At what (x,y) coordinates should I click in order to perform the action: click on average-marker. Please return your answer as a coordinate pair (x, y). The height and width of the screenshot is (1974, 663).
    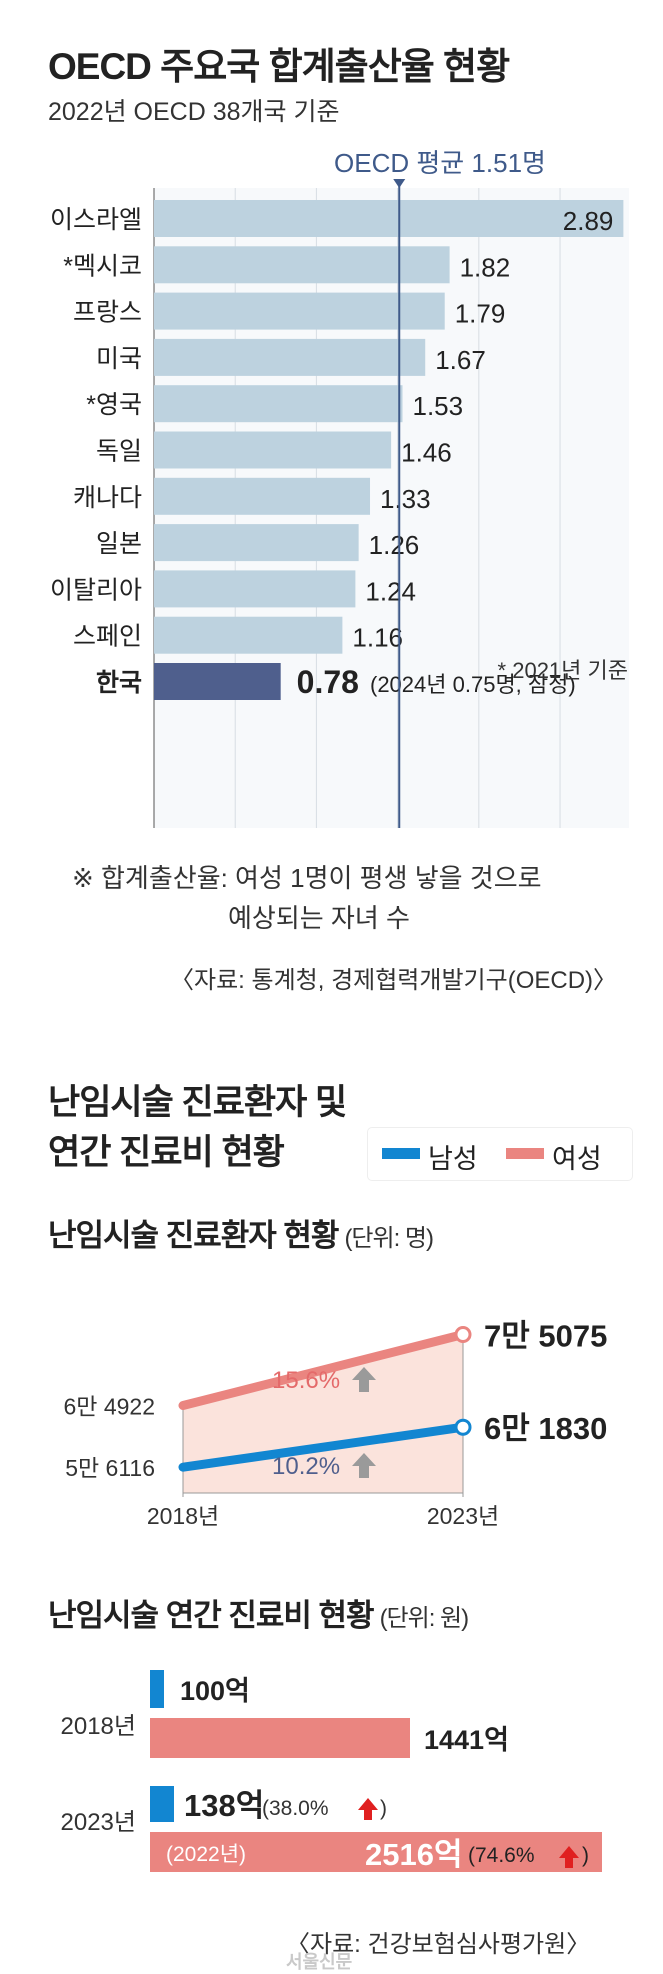
    Looking at the image, I should click on (399, 183).